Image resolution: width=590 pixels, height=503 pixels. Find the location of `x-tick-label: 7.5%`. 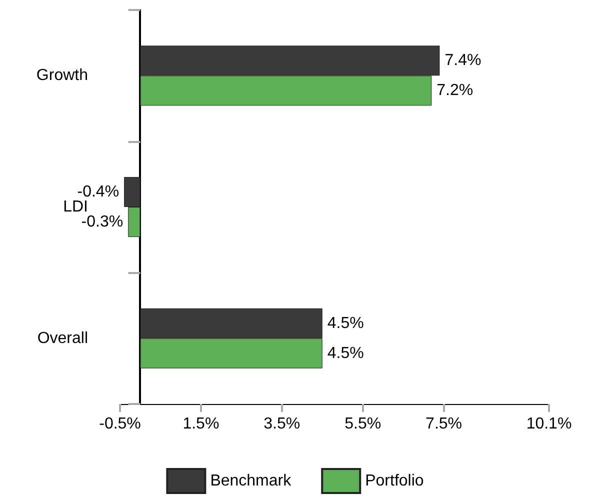

x-tick-label: 7.5% is located at coordinates (444, 424).